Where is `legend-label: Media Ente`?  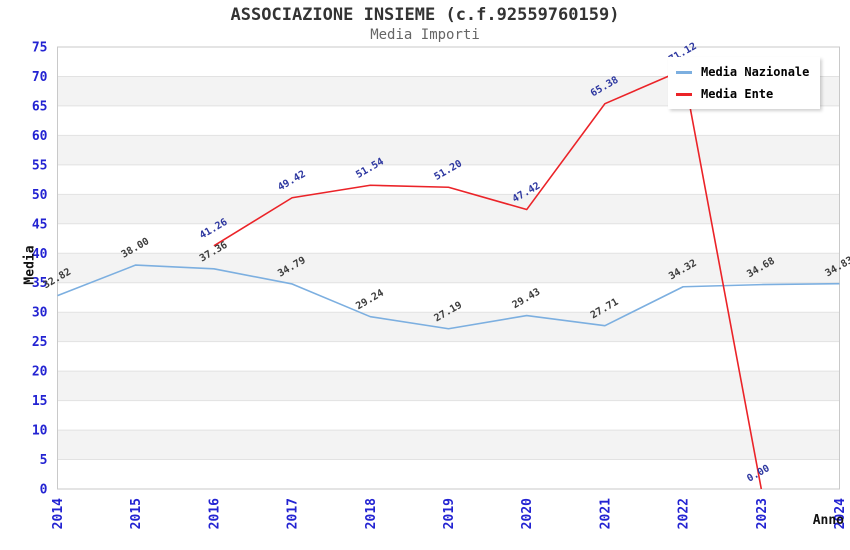 legend-label: Media Ente is located at coordinates (737, 94).